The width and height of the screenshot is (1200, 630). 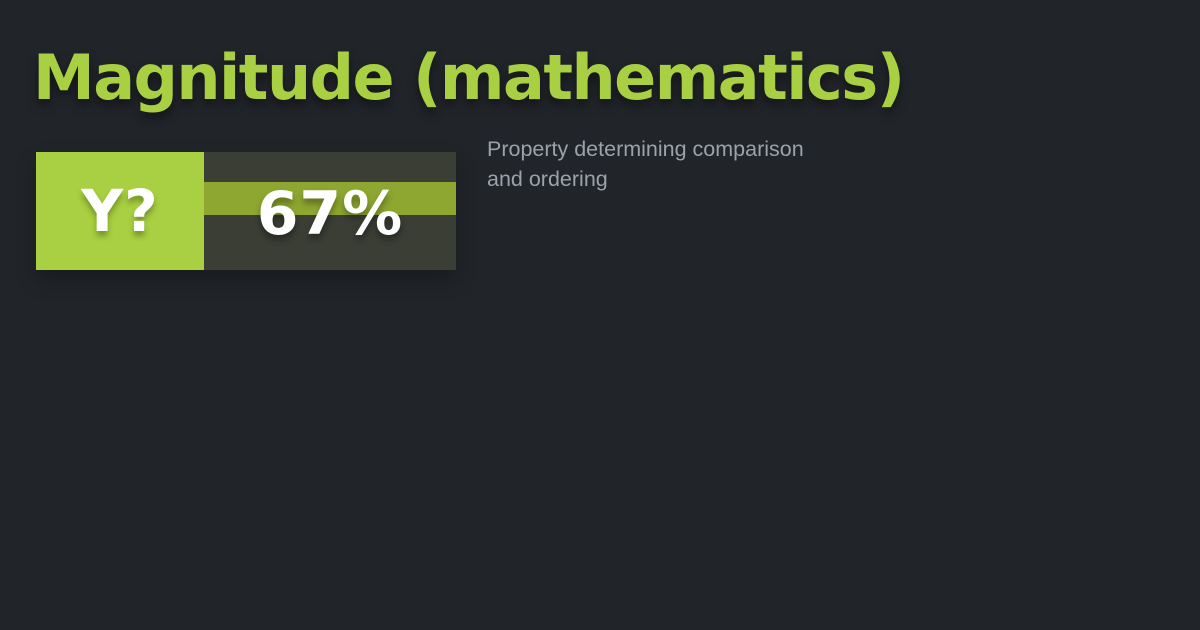 I want to click on percent-value: 67%, so click(x=330, y=214).